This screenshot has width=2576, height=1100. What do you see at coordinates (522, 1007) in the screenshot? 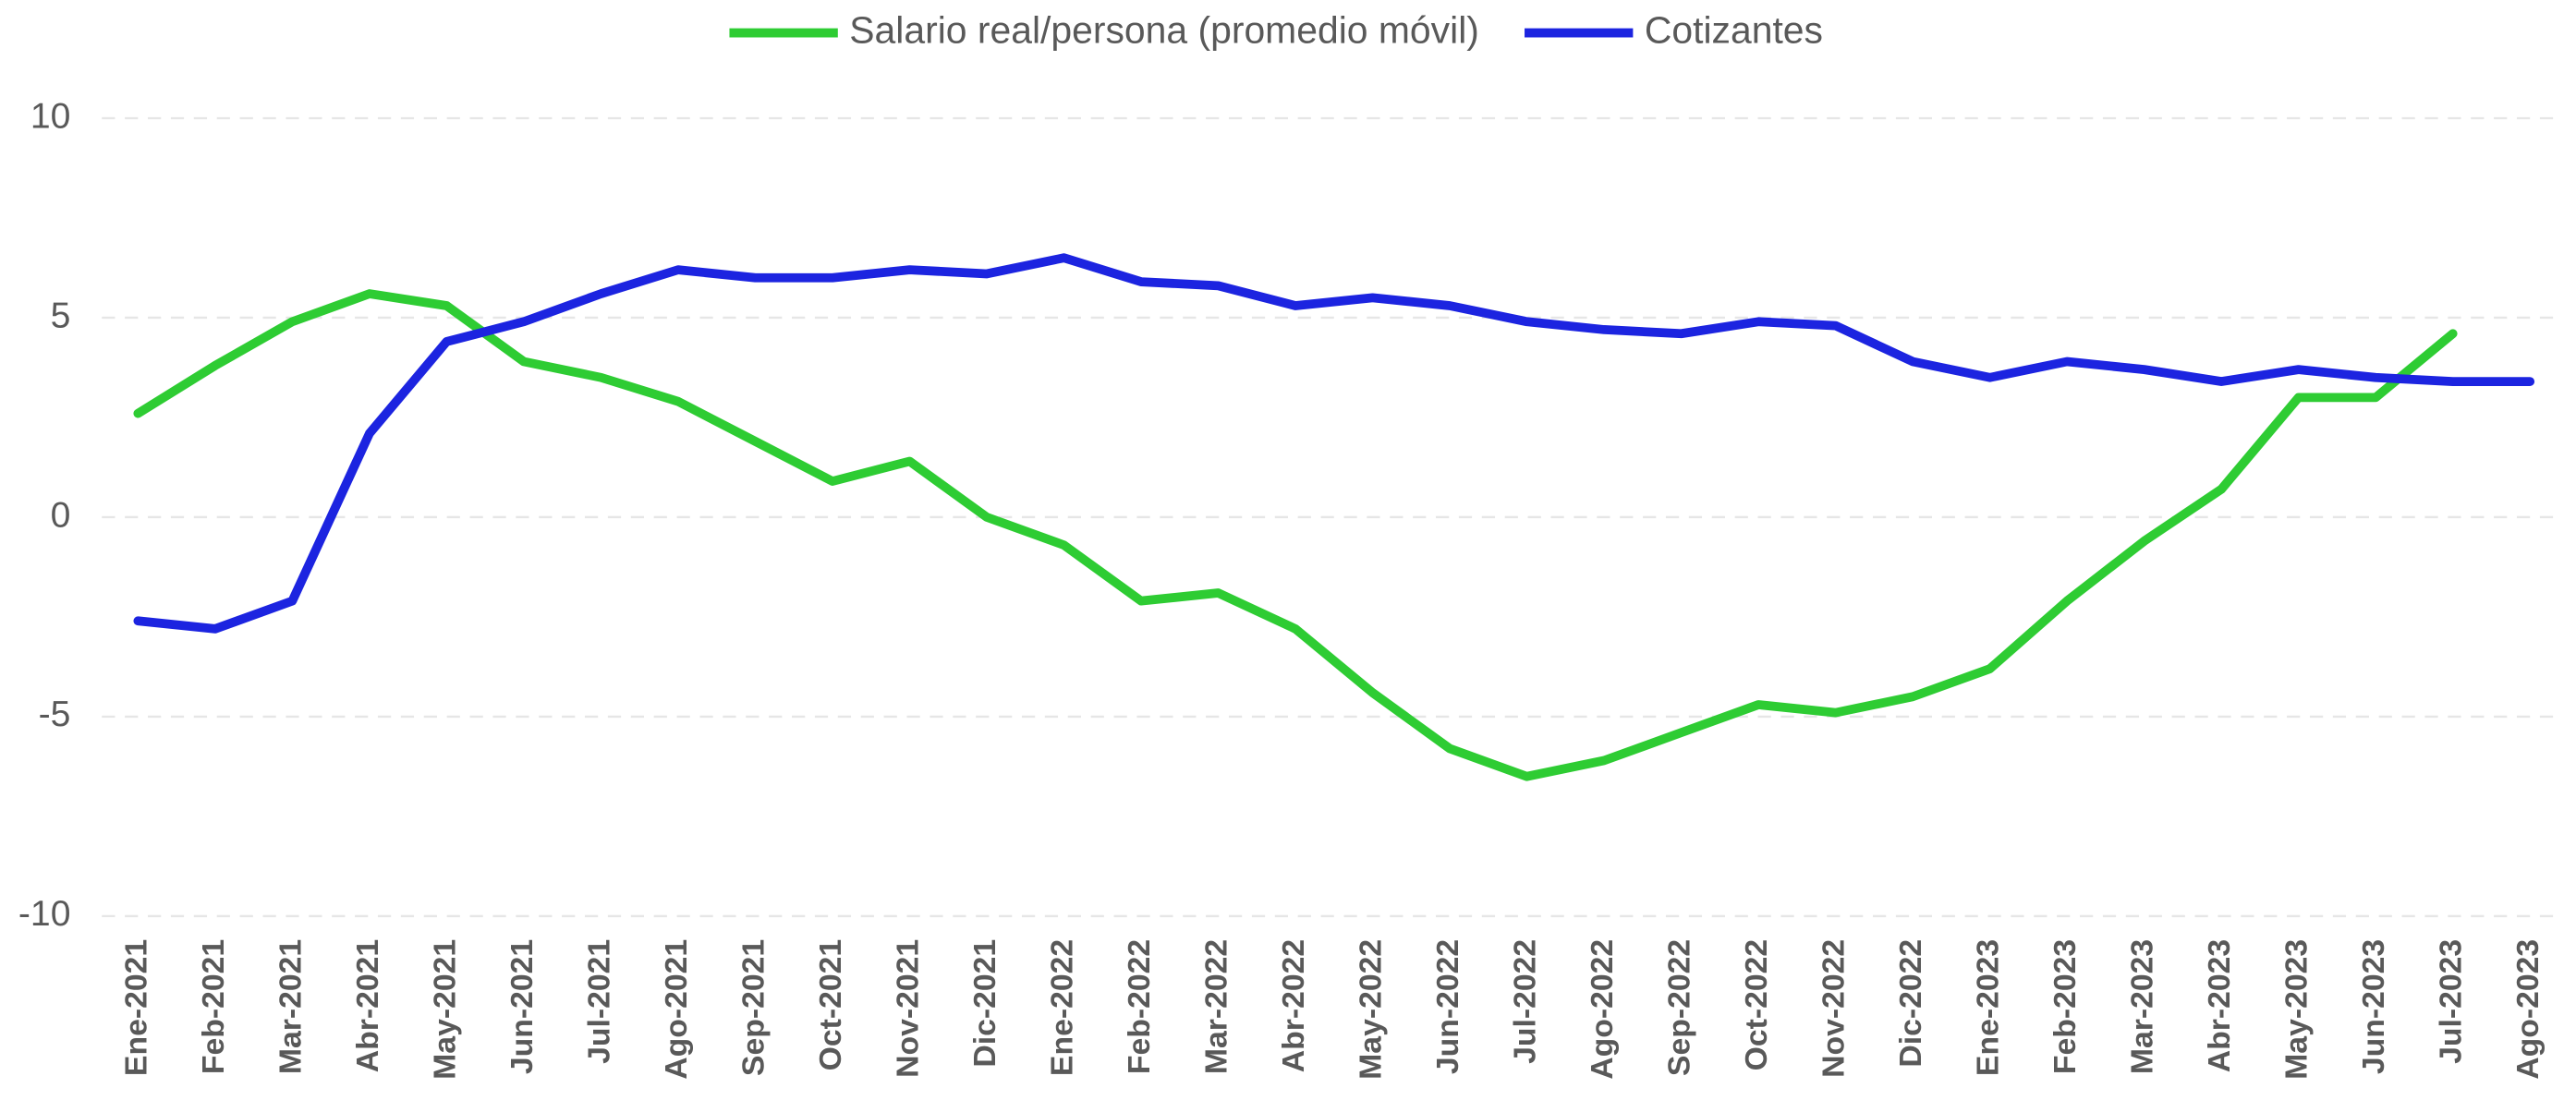
I see `x-tick-label: Jun-2021` at bounding box center [522, 1007].